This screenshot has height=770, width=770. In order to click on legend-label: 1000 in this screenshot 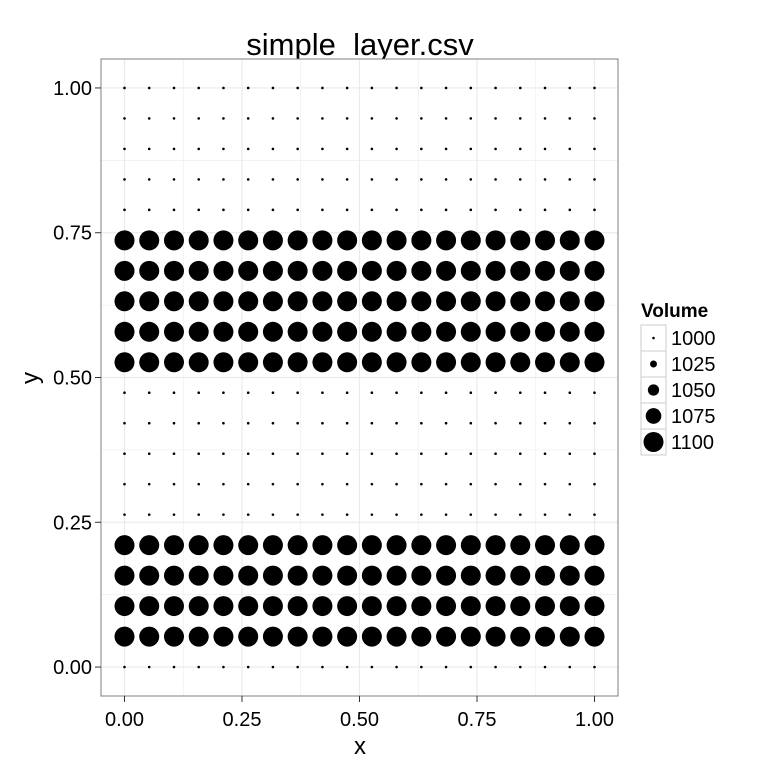, I will do `click(693, 339)`.